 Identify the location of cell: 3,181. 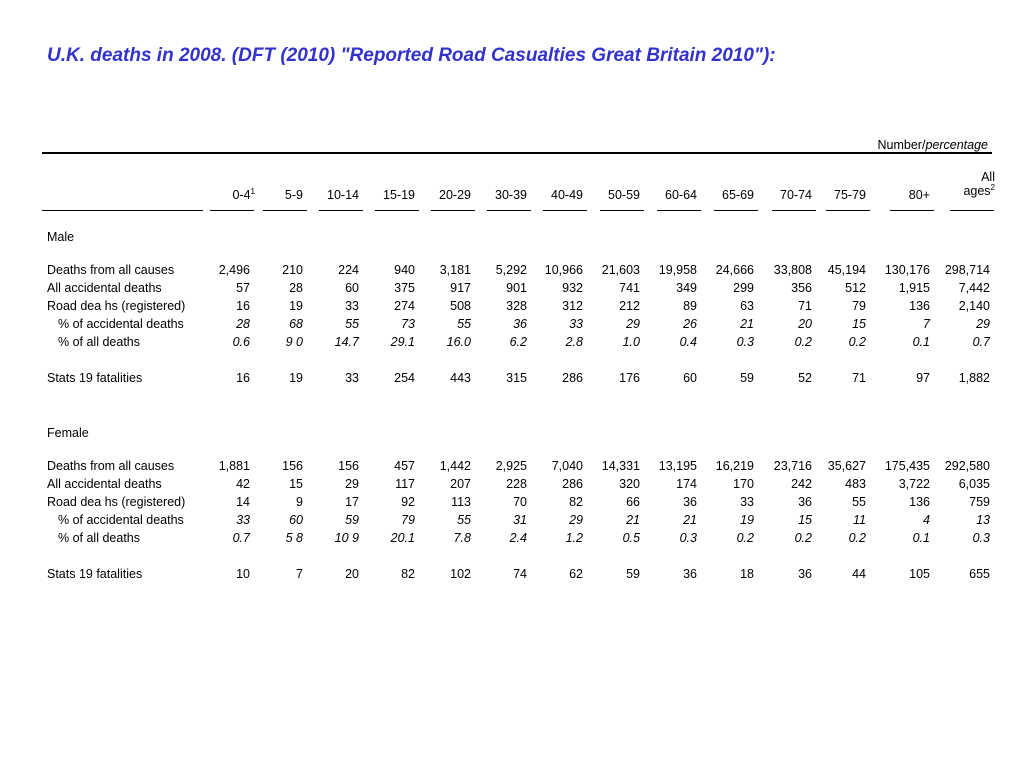
(455, 270).